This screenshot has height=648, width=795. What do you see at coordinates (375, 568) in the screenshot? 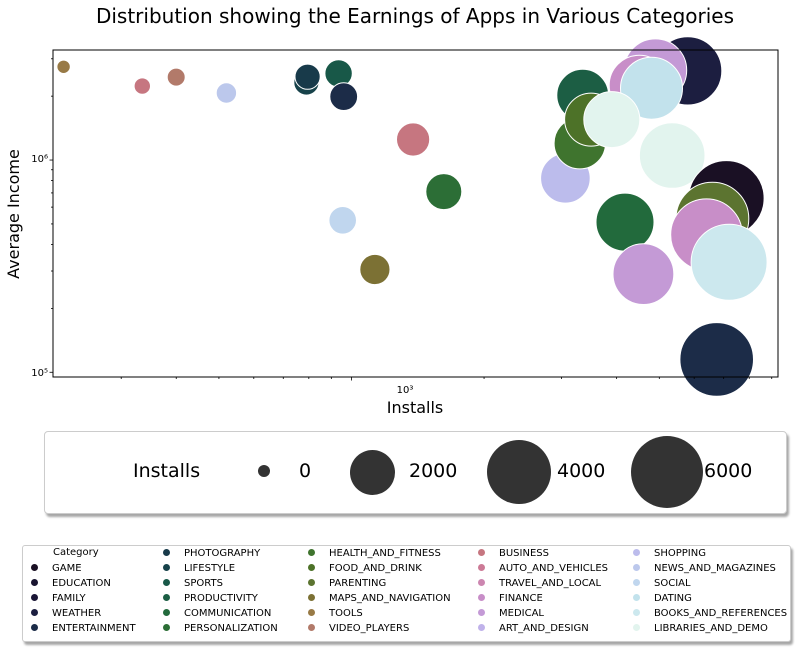
I see `legend-label: FOOD_AND_DRINK` at bounding box center [375, 568].